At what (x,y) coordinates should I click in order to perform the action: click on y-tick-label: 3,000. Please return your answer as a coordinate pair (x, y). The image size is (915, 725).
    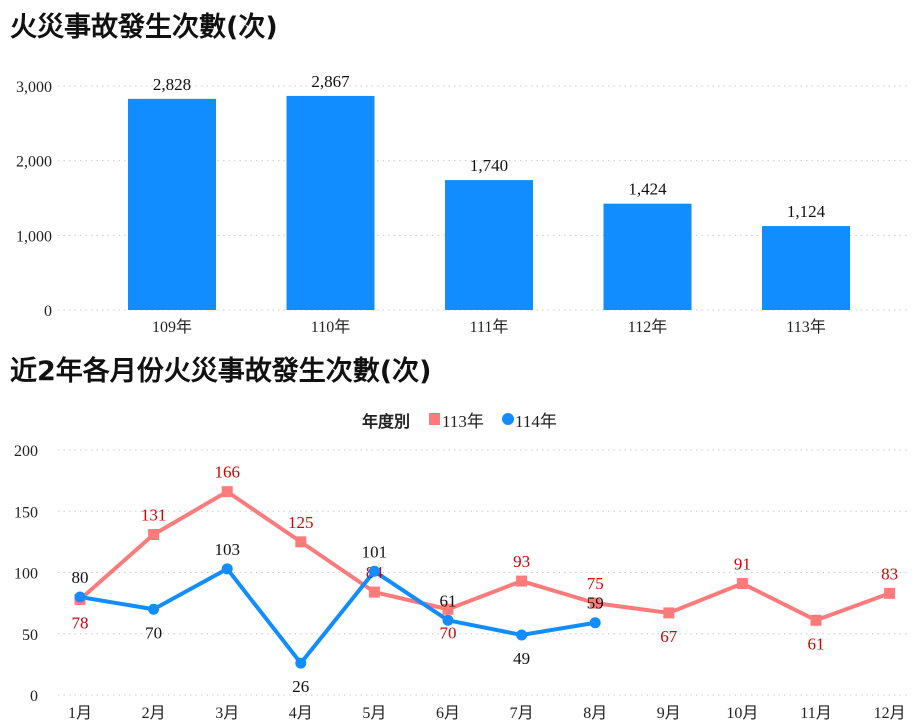
    Looking at the image, I should click on (34, 87).